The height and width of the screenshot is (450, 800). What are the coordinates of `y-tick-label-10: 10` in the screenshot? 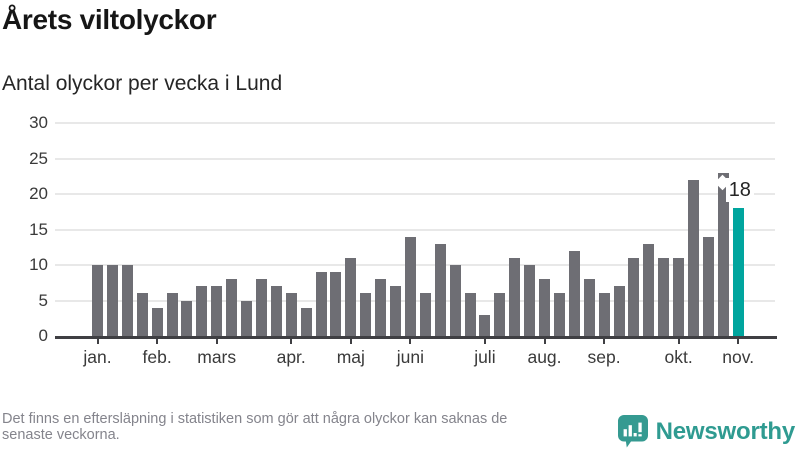 It's located at (38, 264).